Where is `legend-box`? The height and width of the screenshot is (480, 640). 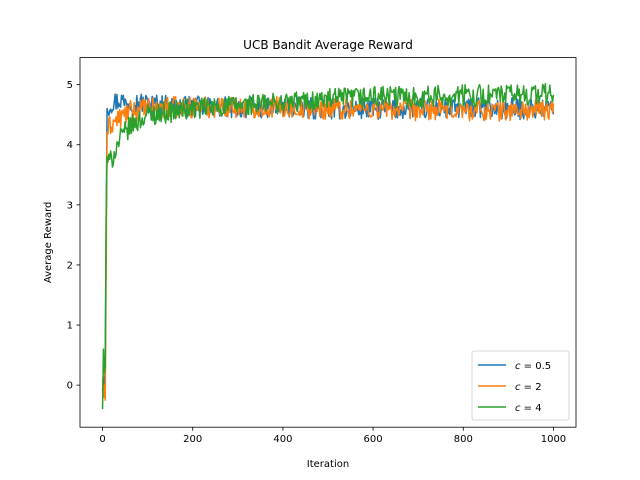 legend-box is located at coordinates (520, 385).